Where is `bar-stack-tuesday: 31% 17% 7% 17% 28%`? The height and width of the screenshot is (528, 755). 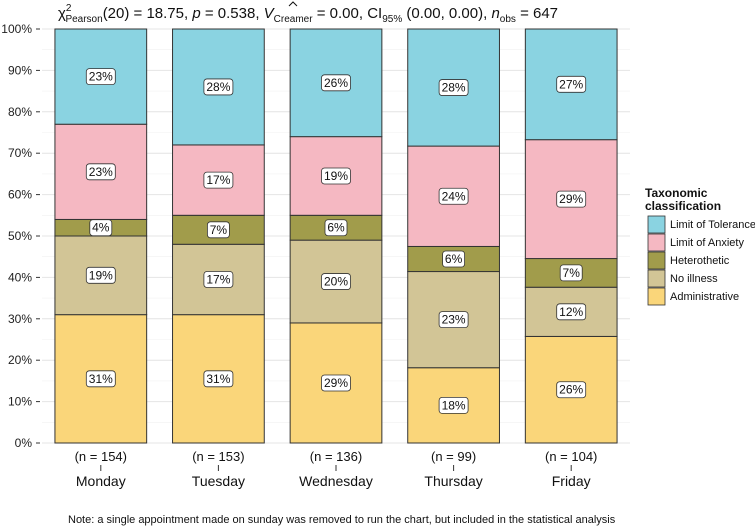
bar-stack-tuesday: 31% 17% 7% 17% 28% is located at coordinates (218, 236).